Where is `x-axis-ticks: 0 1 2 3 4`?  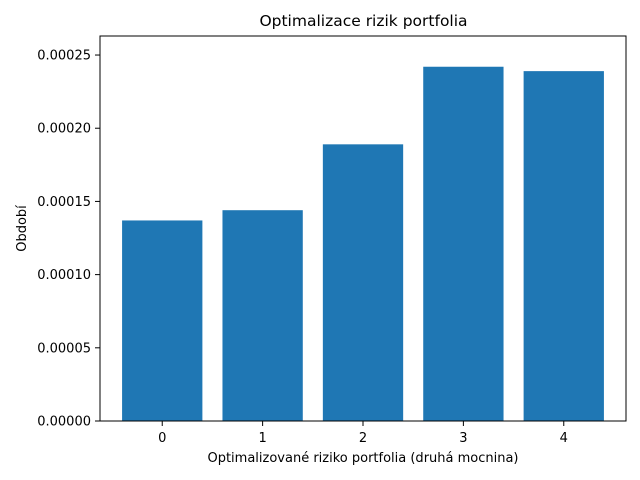 x-axis-ticks: 0 1 2 3 4 is located at coordinates (363, 433).